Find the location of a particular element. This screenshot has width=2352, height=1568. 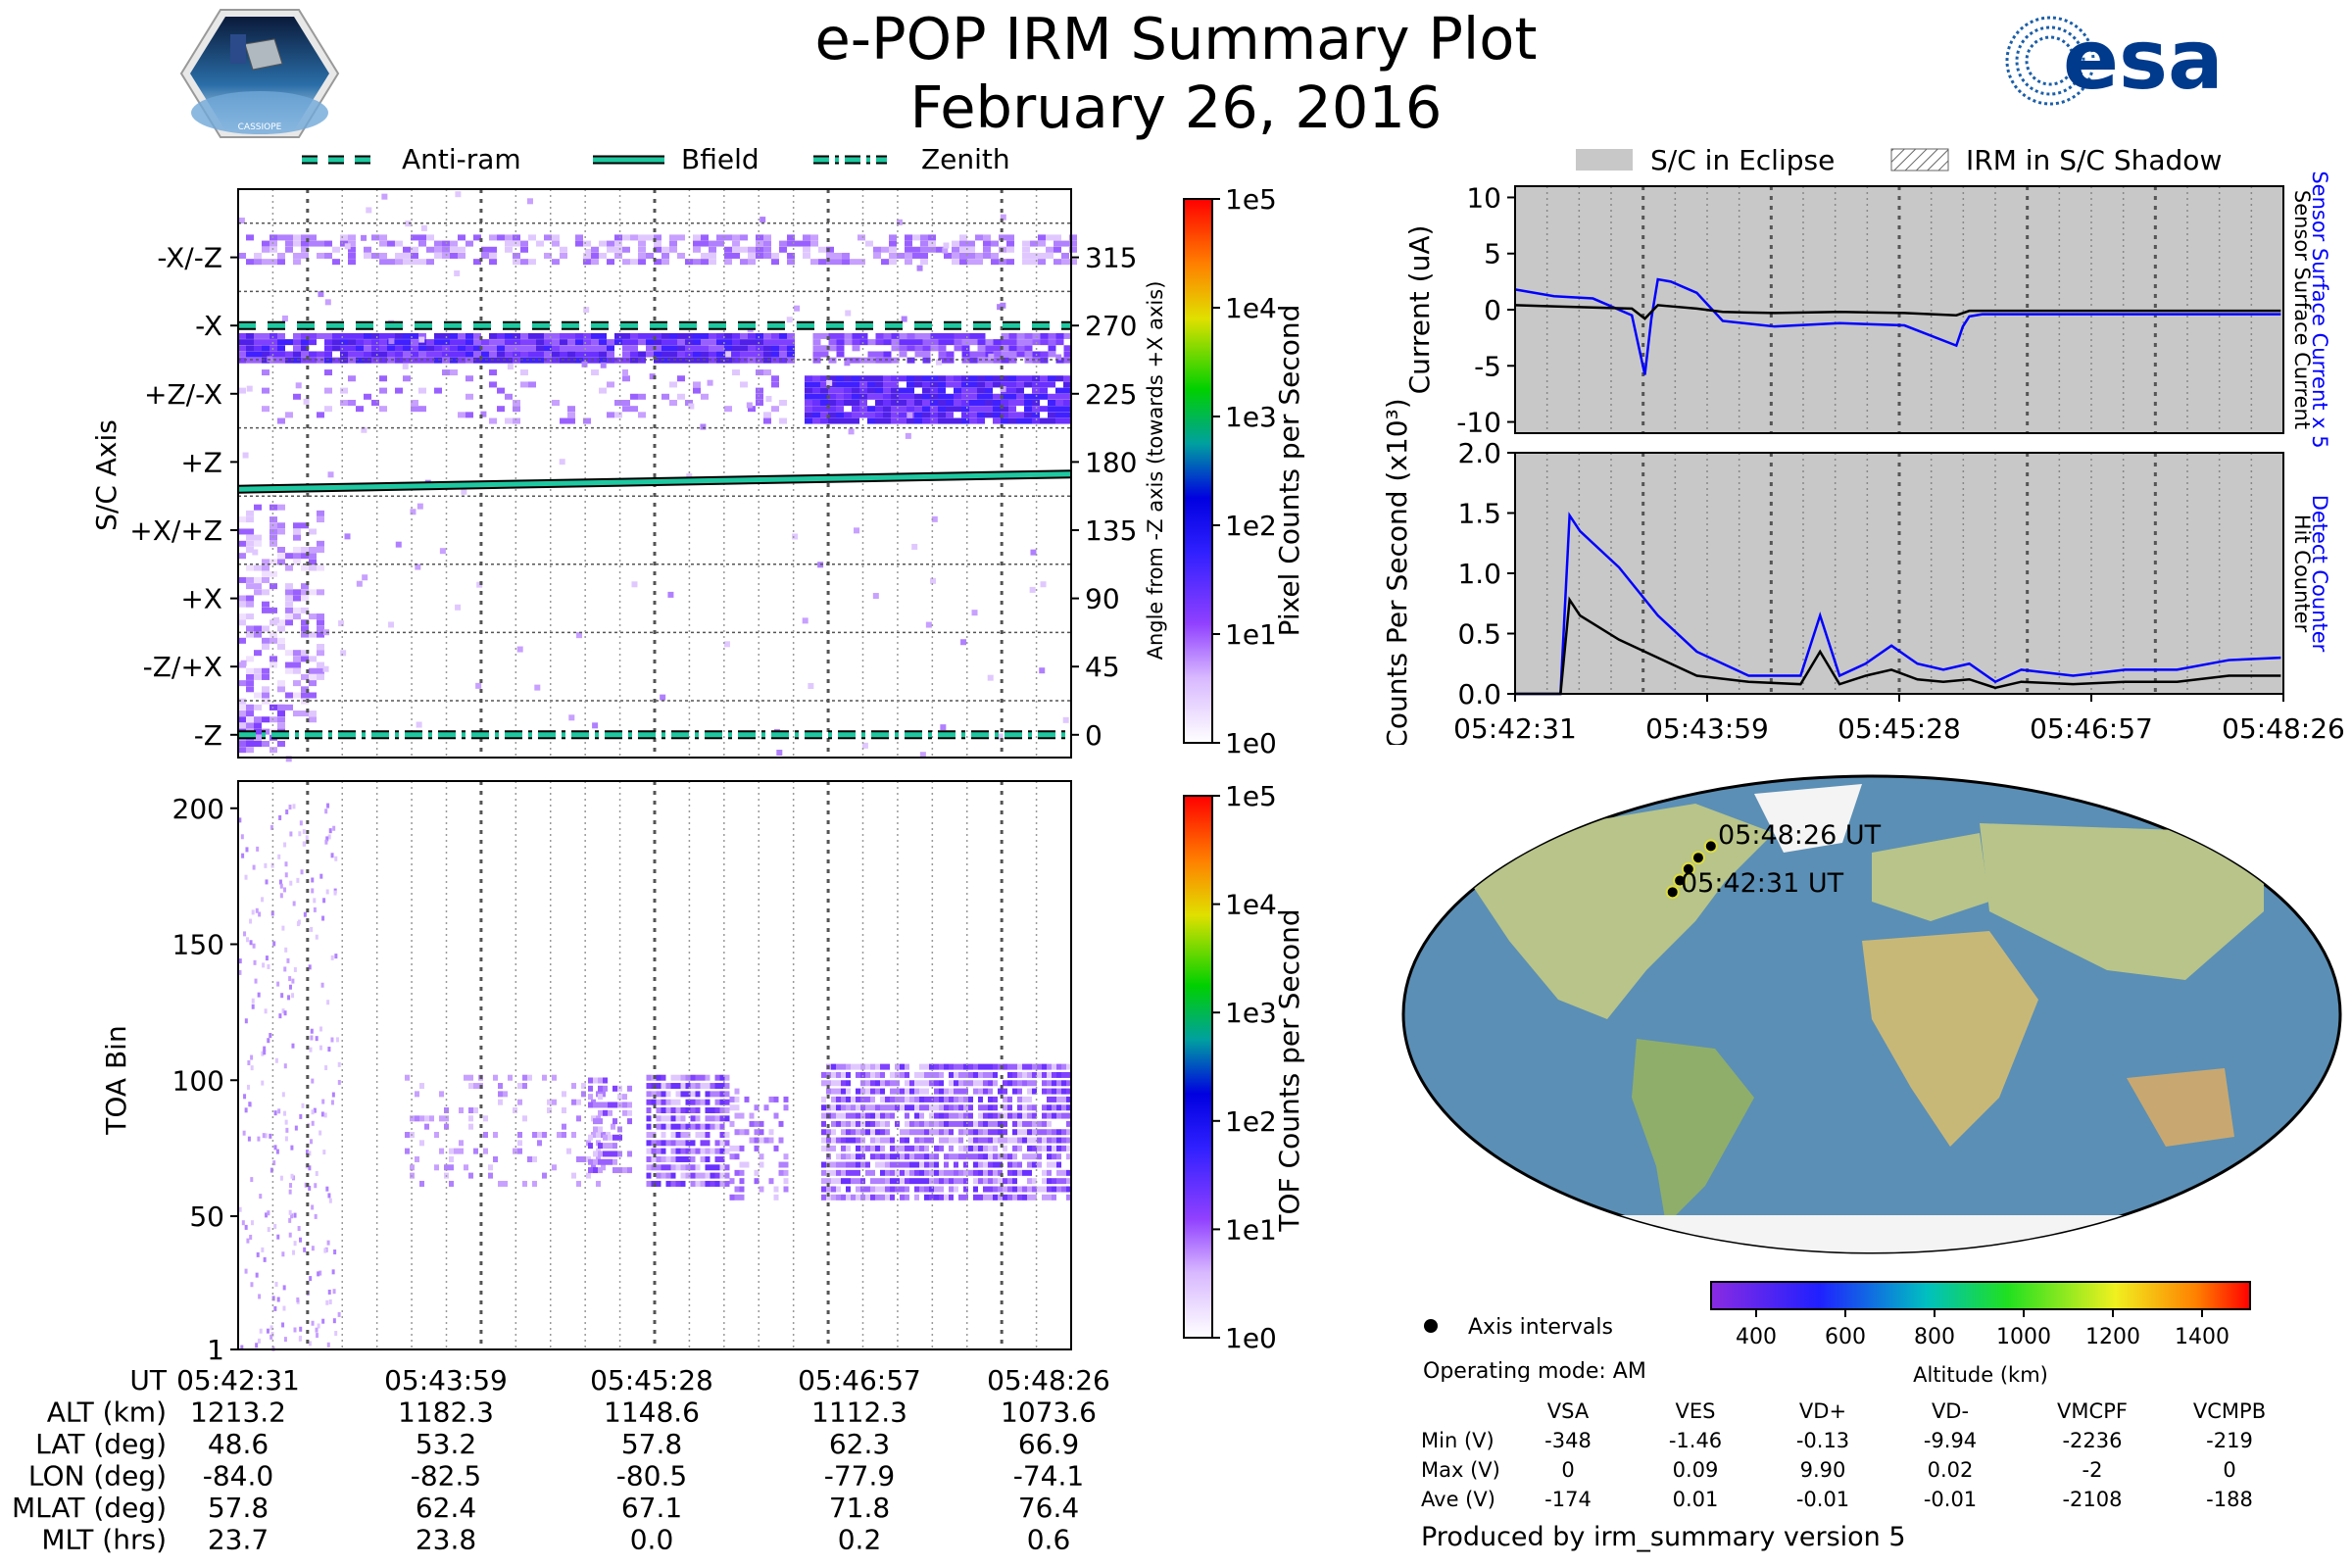

x-tick-label: 05:43:59 is located at coordinates (1707, 728).